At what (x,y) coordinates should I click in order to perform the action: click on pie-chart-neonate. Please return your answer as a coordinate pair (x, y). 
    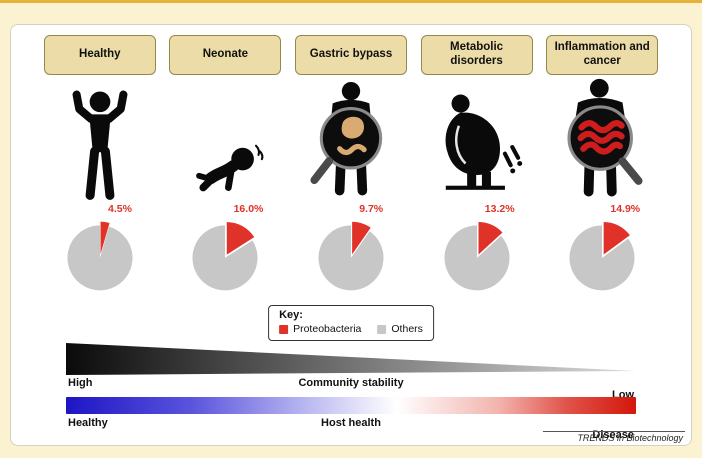
    Looking at the image, I should click on (225, 256).